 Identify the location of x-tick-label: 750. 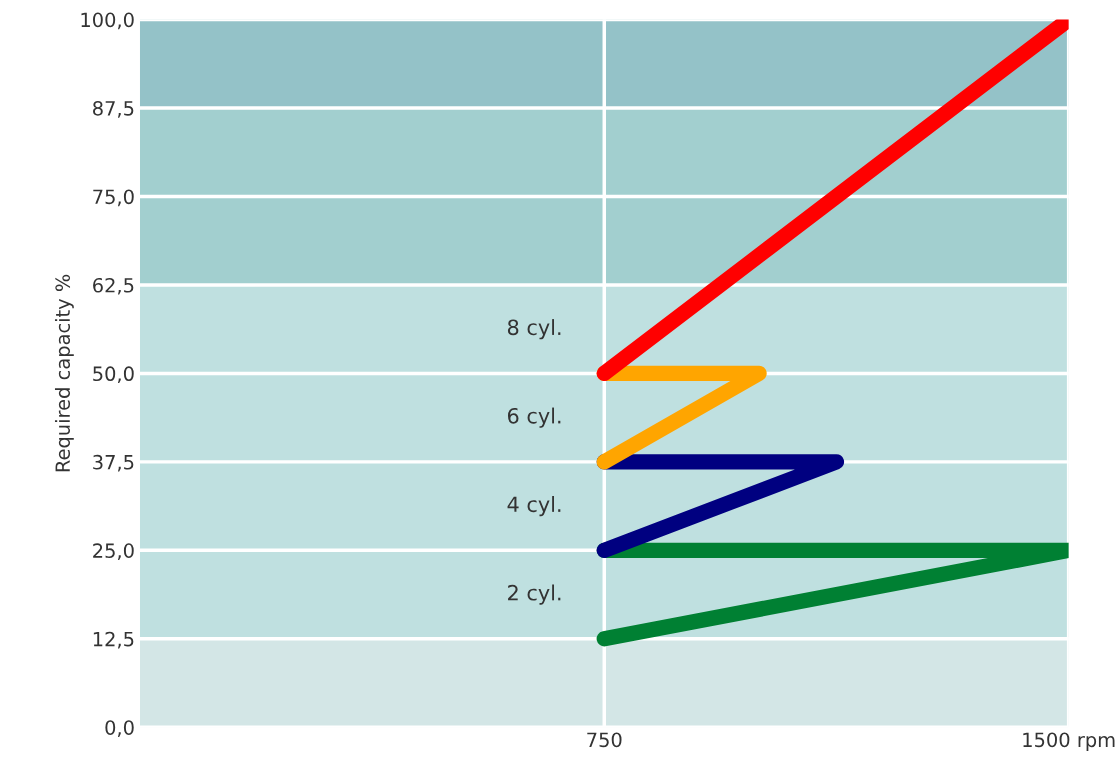
(604, 740).